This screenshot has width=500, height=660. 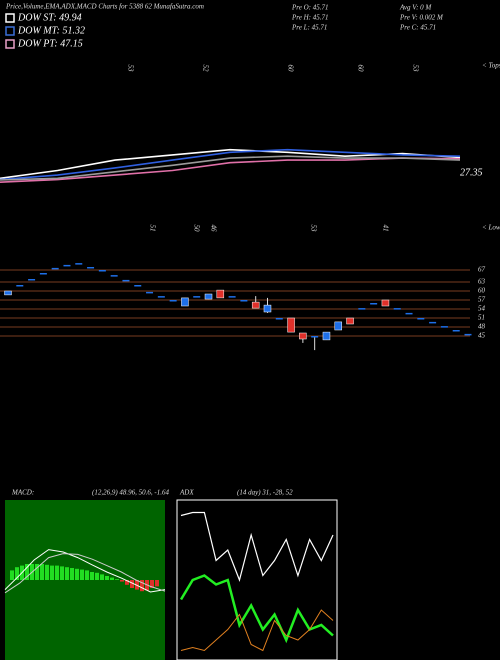 I want to click on legend-label: DOW ST: 49.94, so click(x=49, y=17).